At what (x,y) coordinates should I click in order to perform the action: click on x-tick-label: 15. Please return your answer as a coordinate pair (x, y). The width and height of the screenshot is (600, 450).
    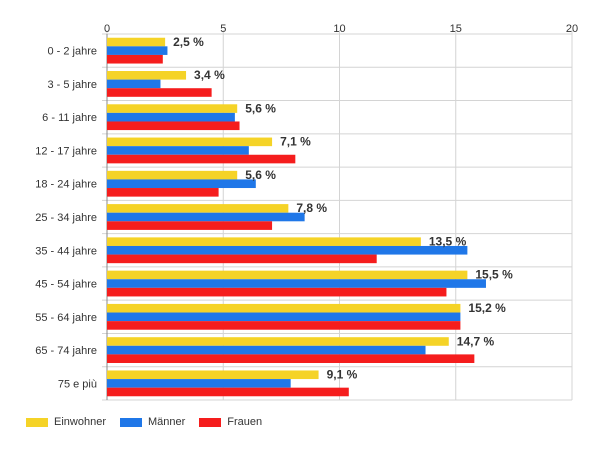
    Looking at the image, I should click on (456, 29).